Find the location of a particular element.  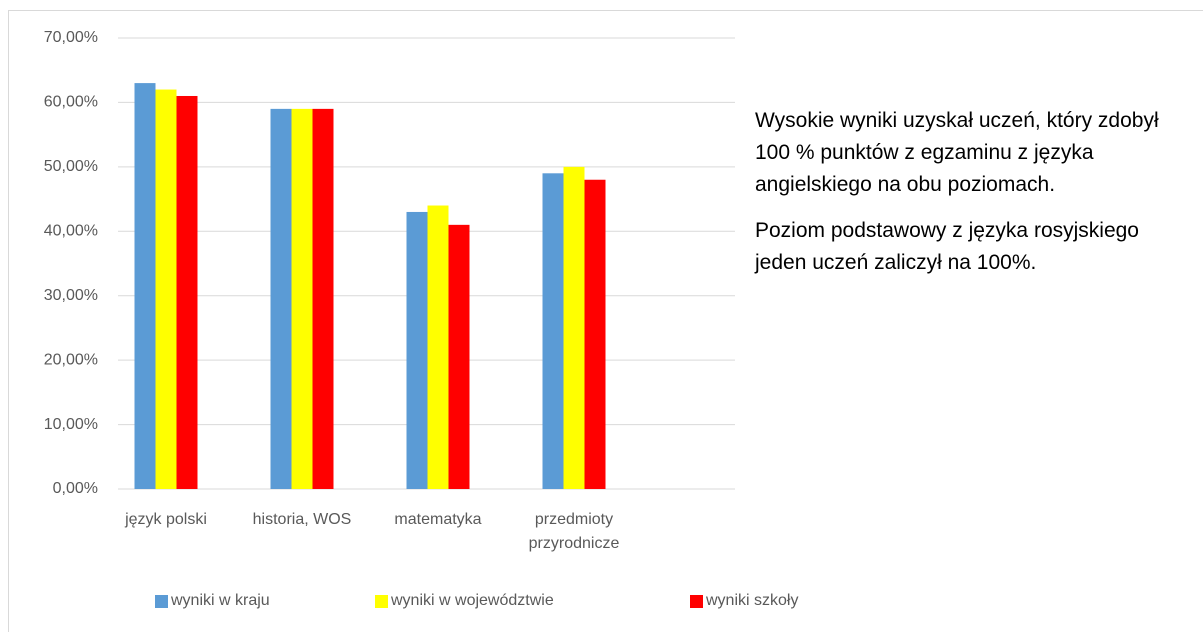

y-tick-label: 50,00% is located at coordinates (71, 166).